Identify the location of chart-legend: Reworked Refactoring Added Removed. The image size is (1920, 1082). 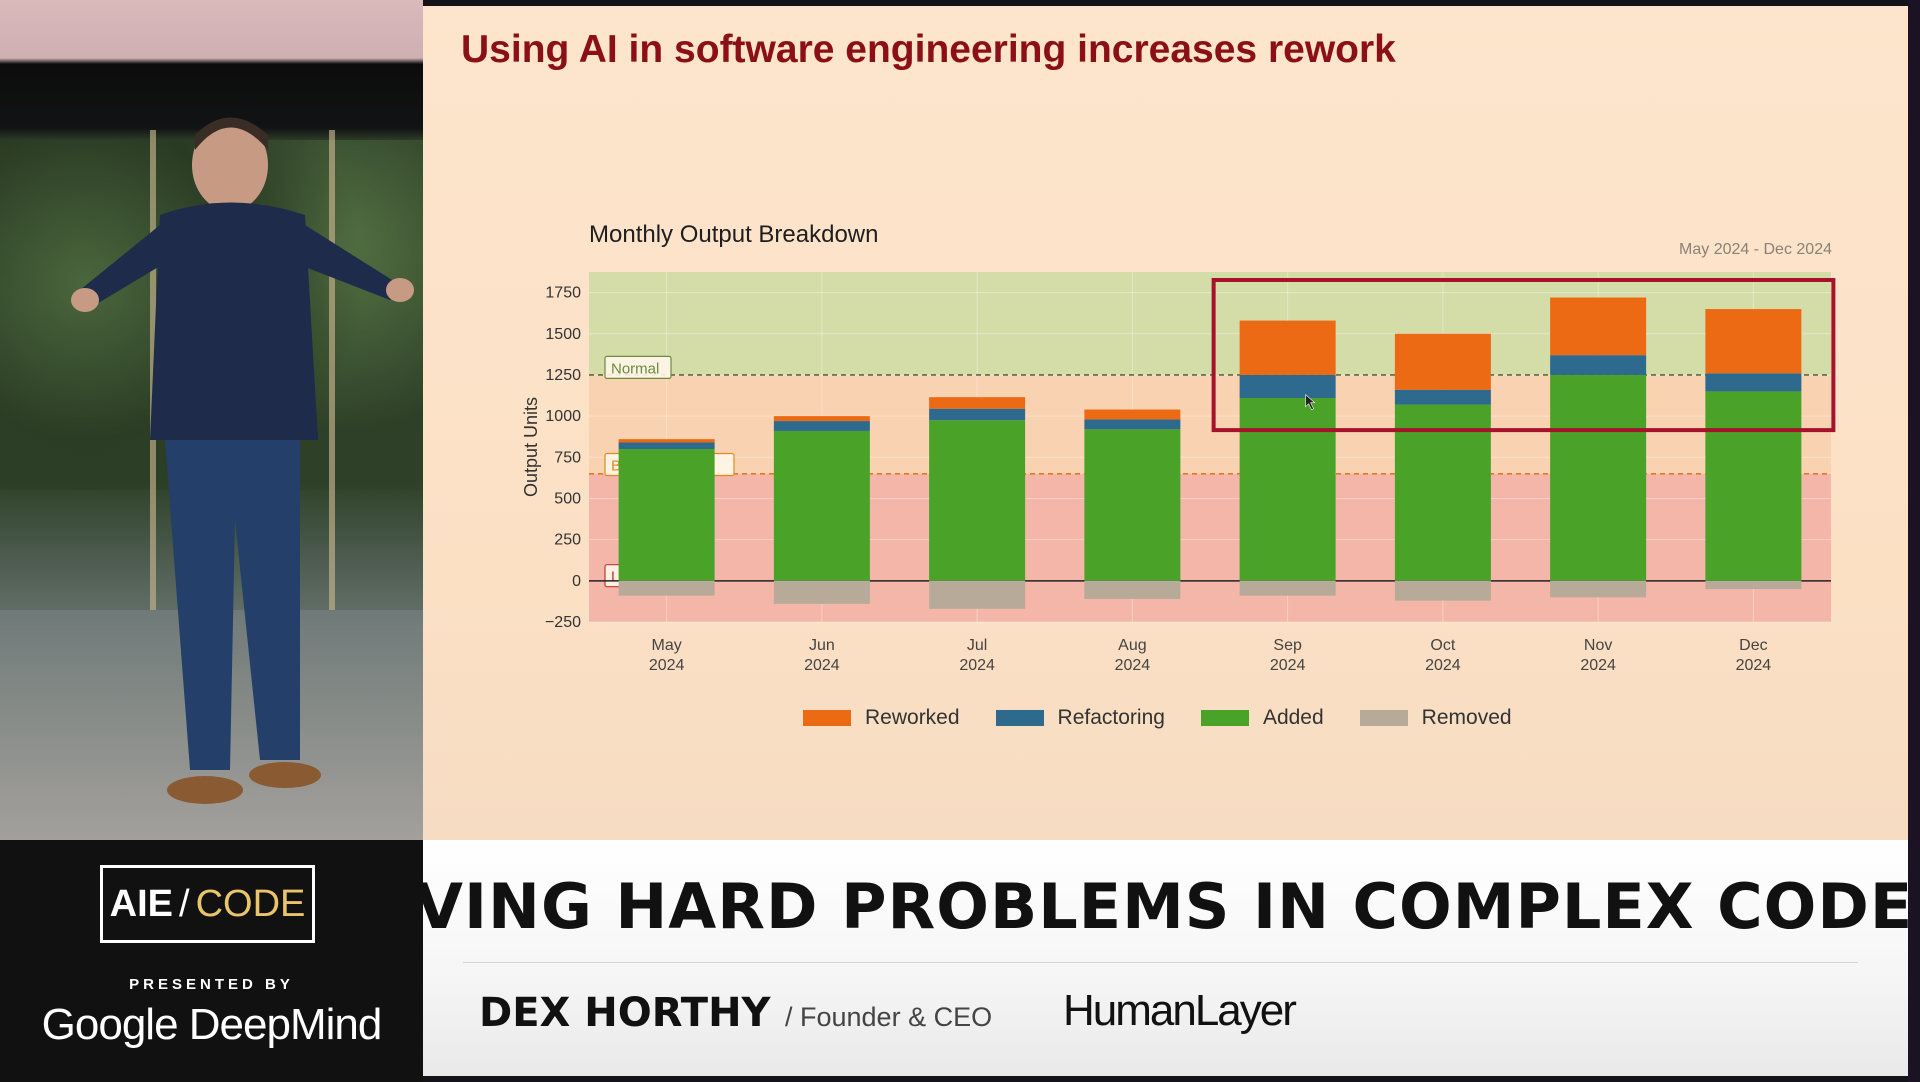
(1157, 718).